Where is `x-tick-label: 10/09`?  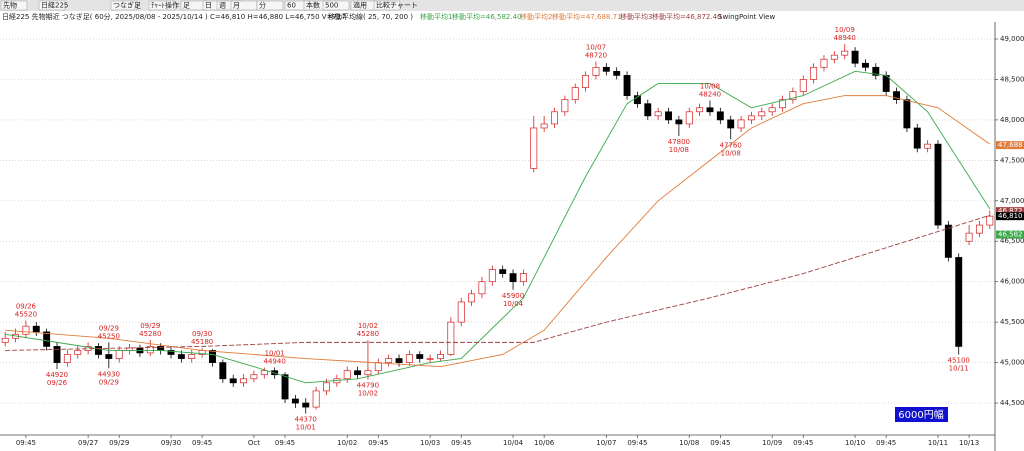
x-tick-label: 10/09 is located at coordinates (772, 443).